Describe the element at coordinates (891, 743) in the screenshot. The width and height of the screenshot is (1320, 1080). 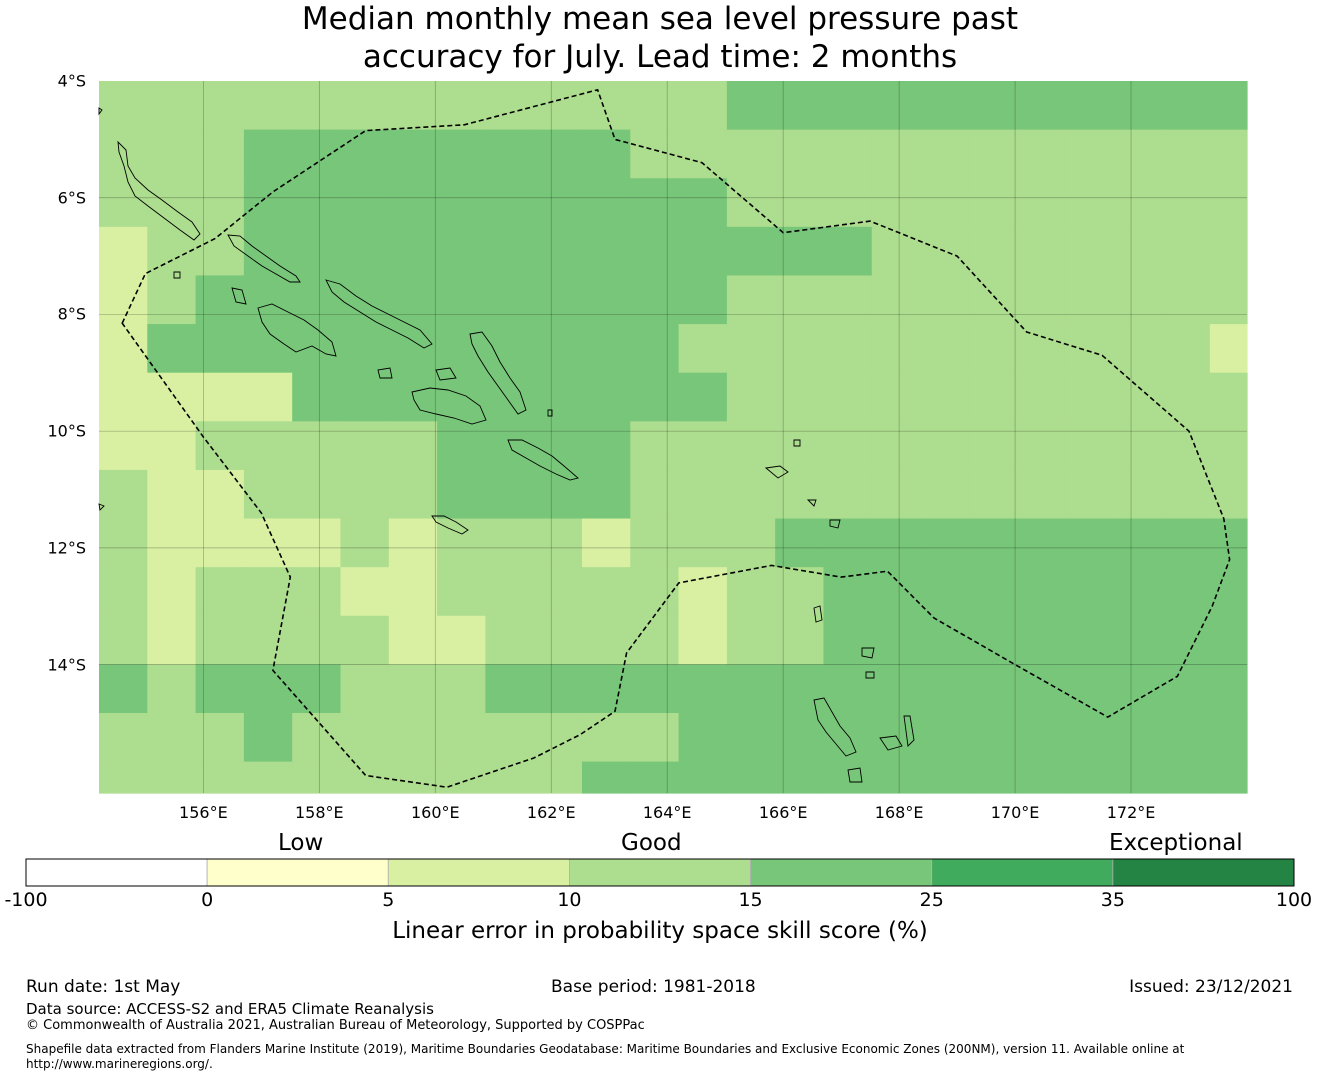
I see `island-malekula` at that location.